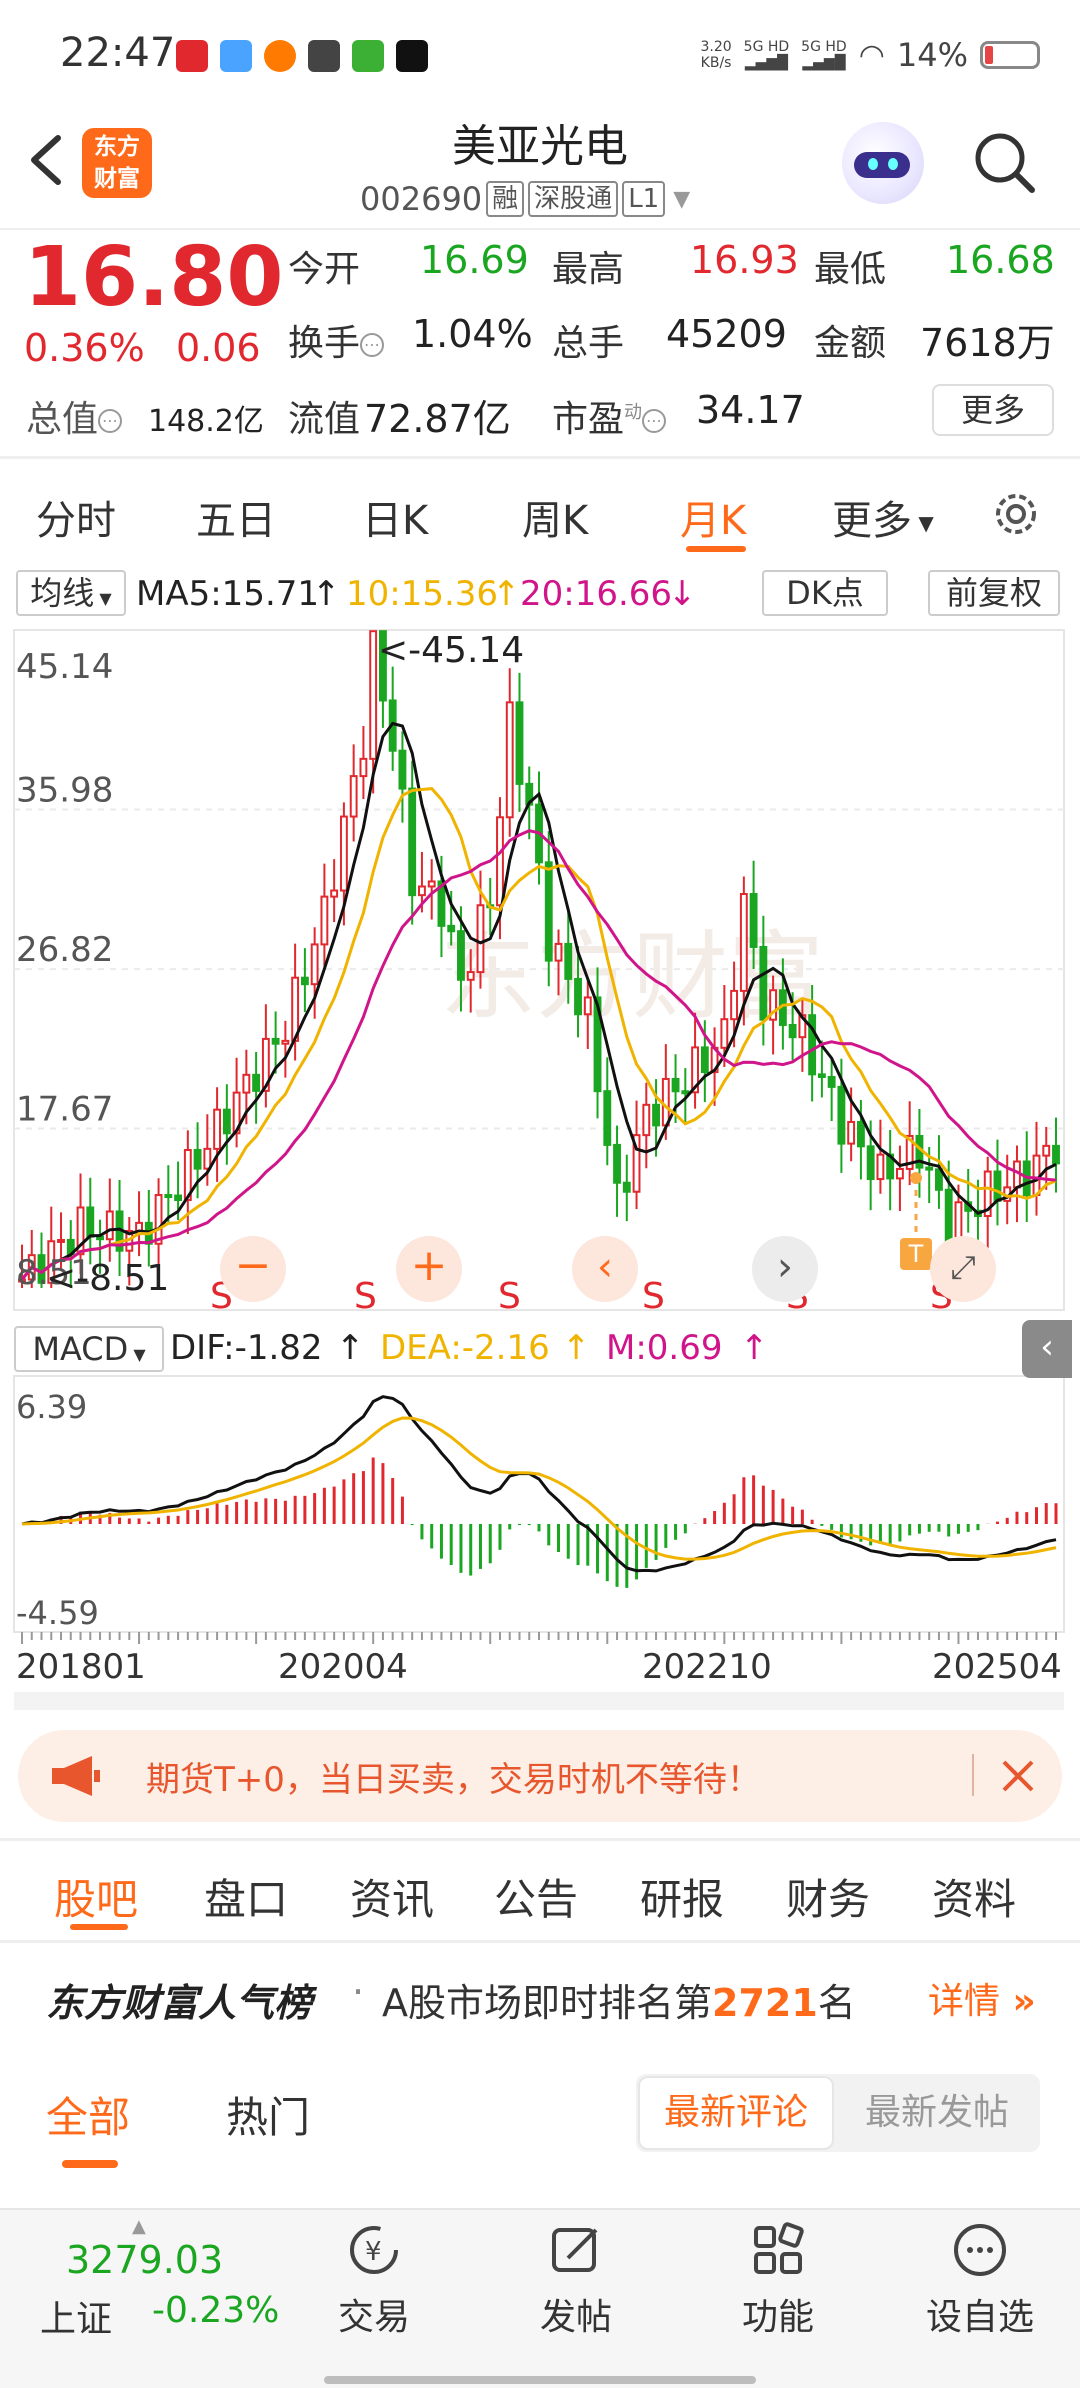 Image resolution: width=1080 pixels, height=2388 pixels. What do you see at coordinates (88, 2117) in the screenshot?
I see `feed-tab-all: 全部` at bounding box center [88, 2117].